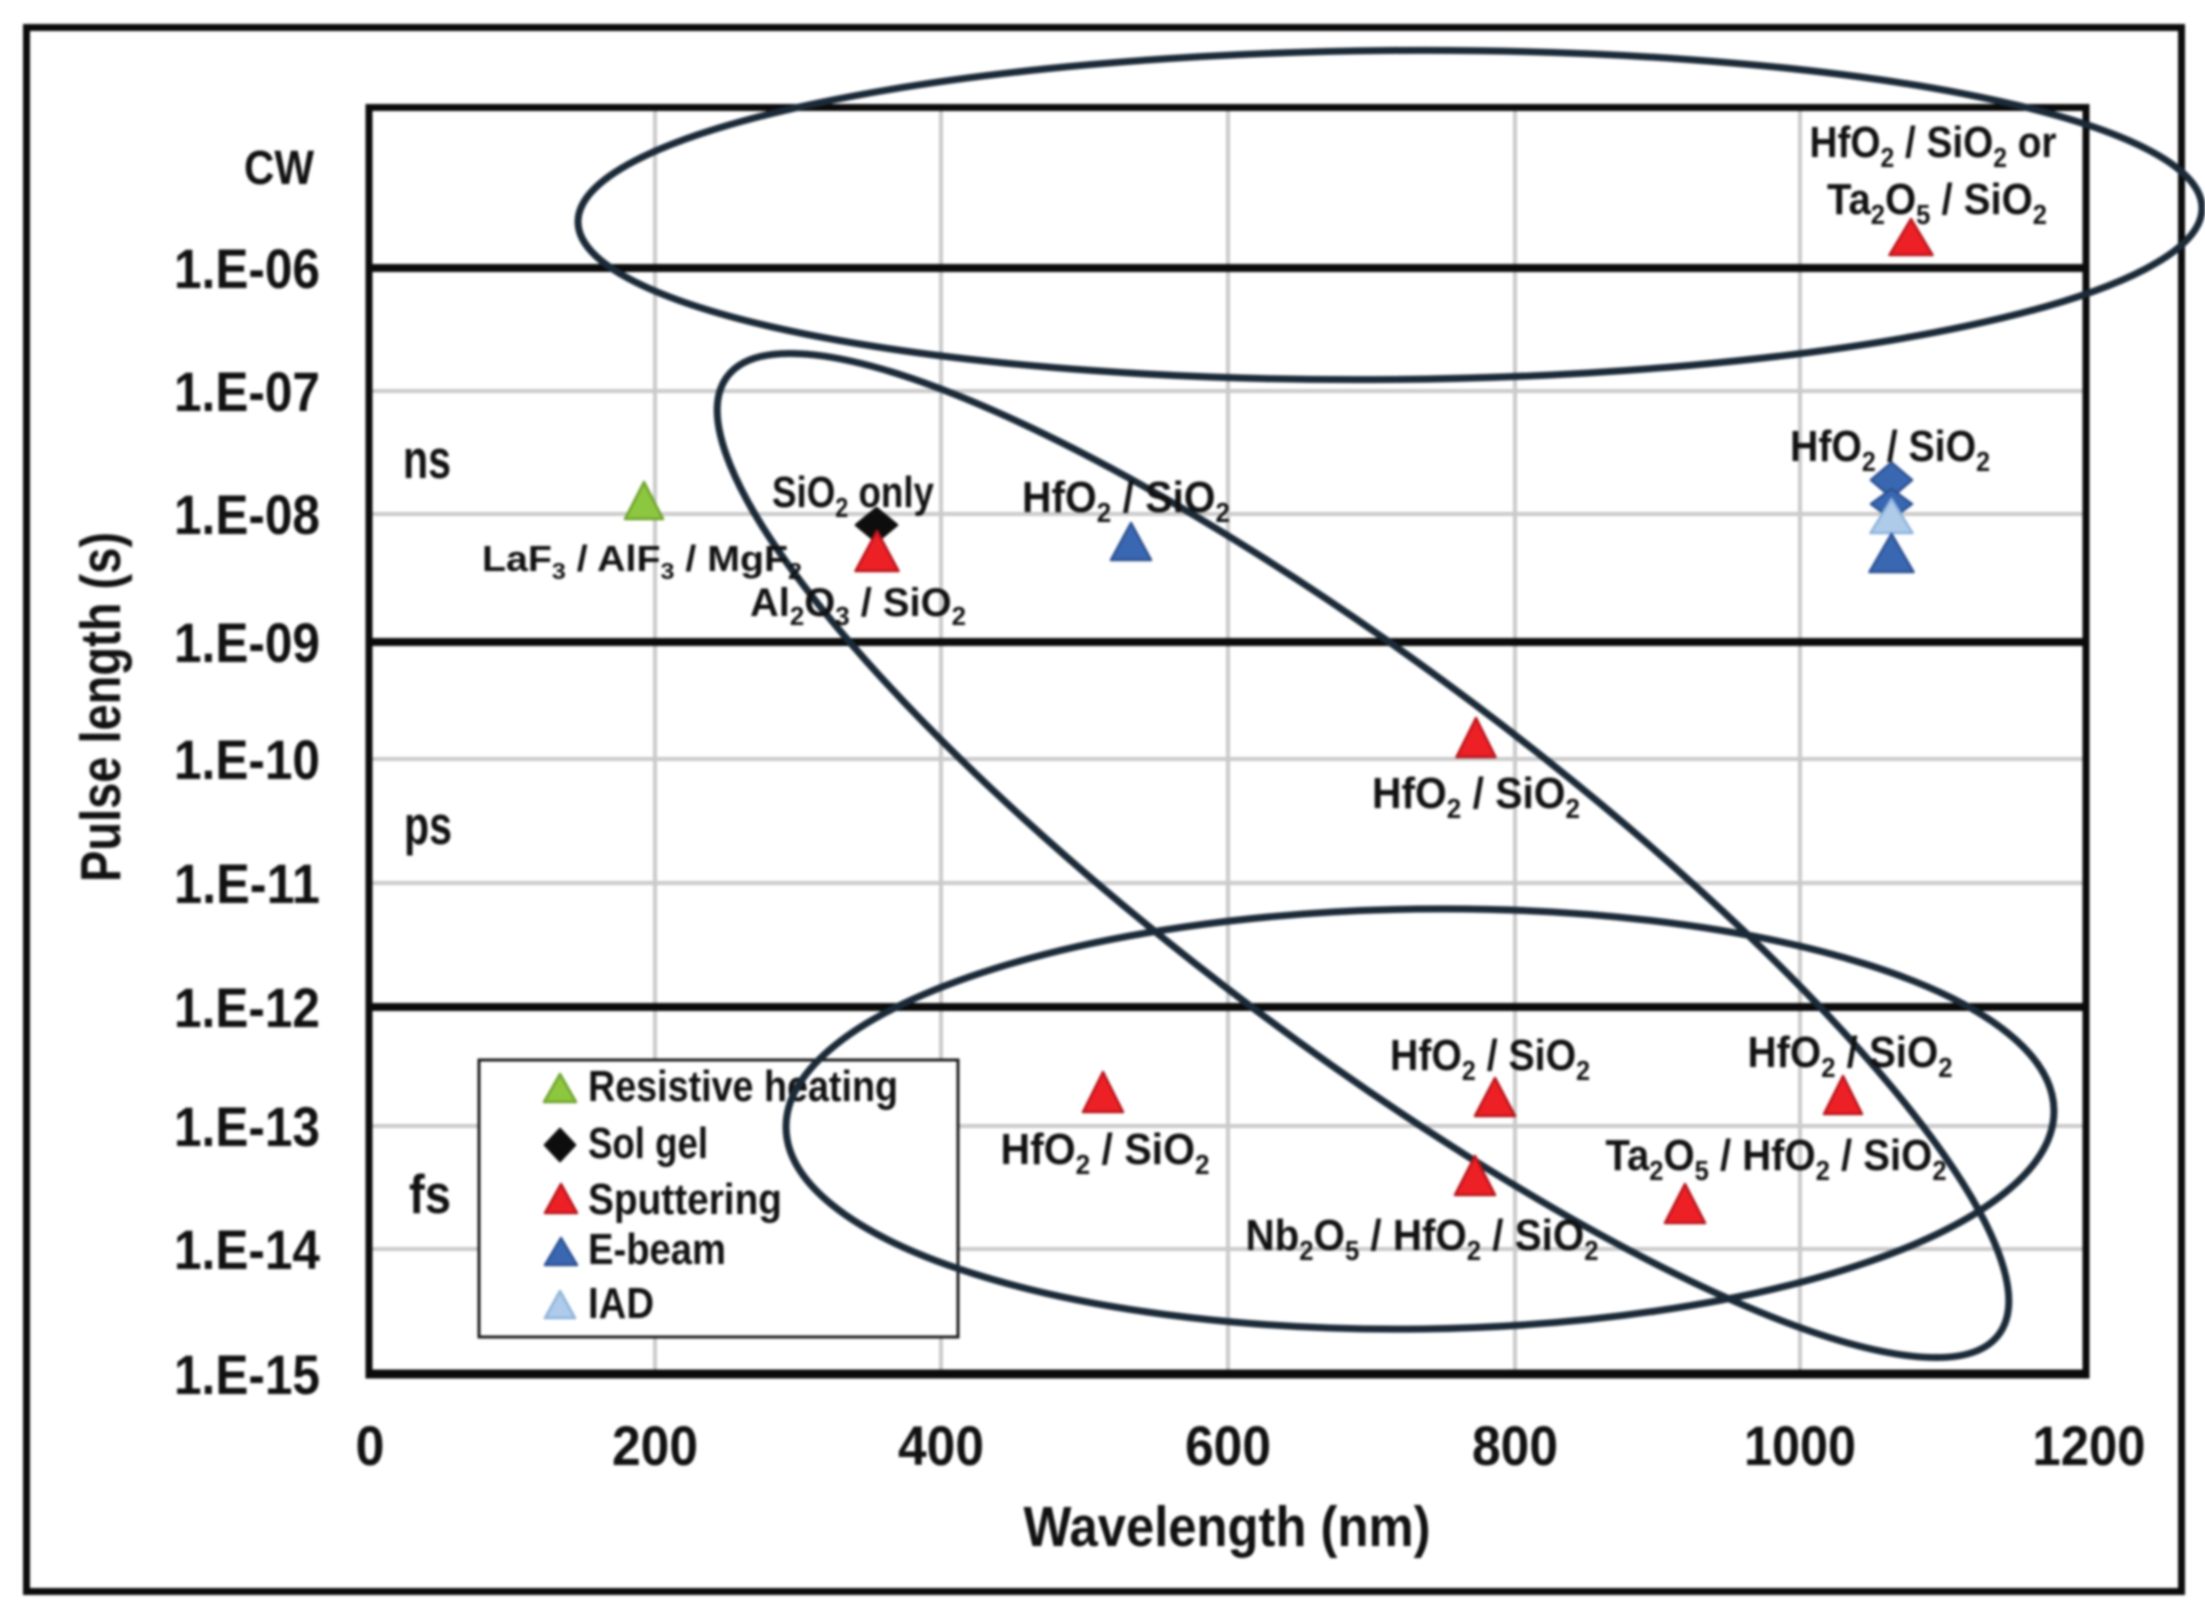 The image size is (2205, 1615). I want to click on svg-text: ns, so click(427, 459).